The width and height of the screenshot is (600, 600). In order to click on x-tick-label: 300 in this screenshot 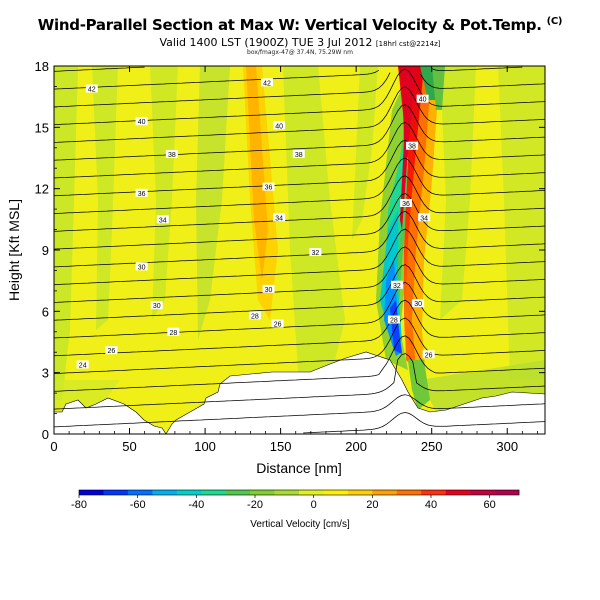, I will do `click(507, 446)`.